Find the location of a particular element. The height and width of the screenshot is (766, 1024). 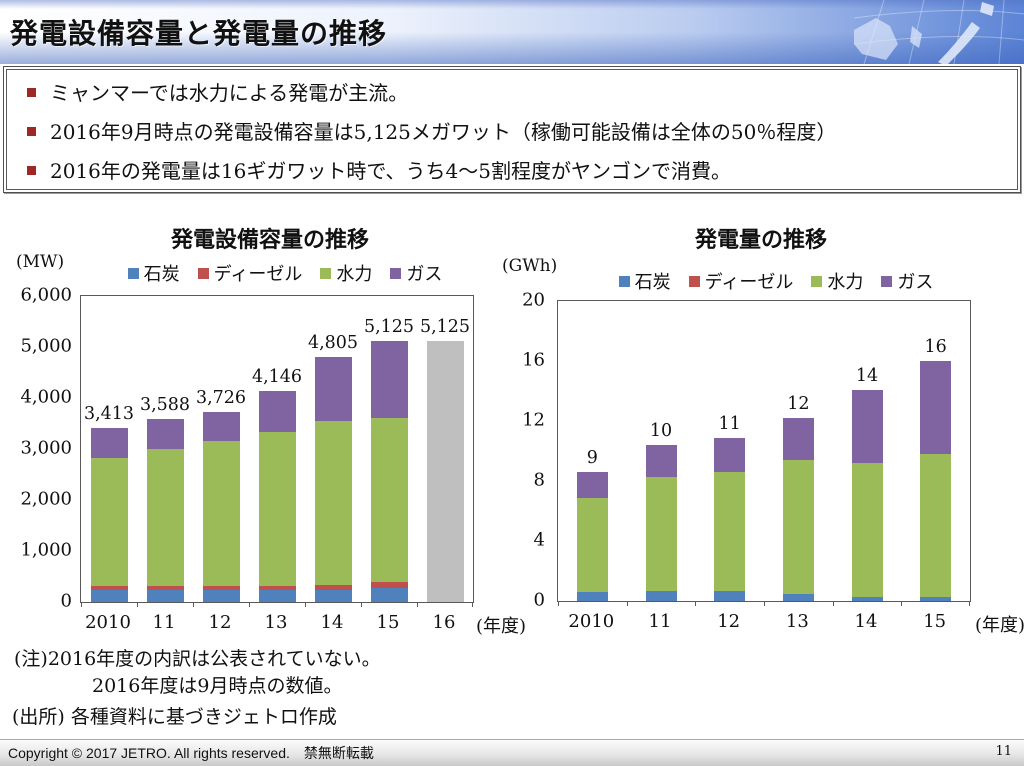

bullet-item: 2016年の発電量は16ギガワット時で、うち4～5割程度がヤンゴンで消費。 is located at coordinates (512, 171).